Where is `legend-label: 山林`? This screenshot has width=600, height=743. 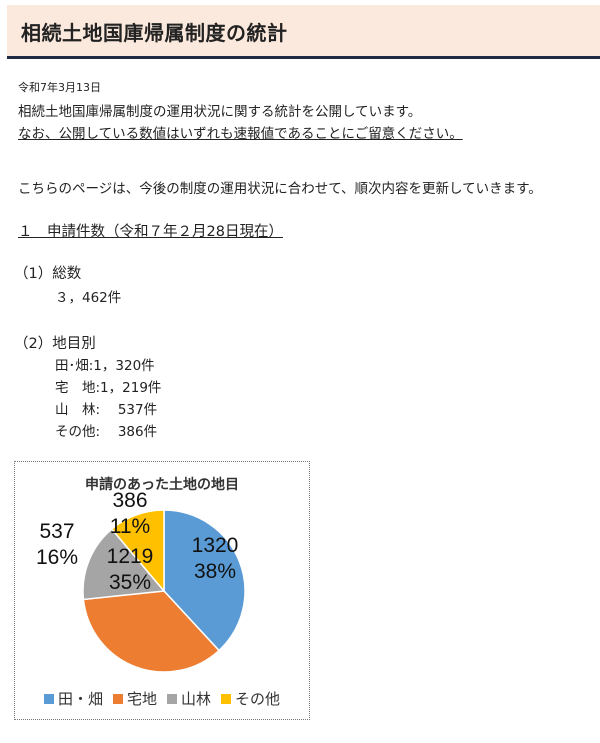
legend-label: 山林 is located at coordinates (196, 699).